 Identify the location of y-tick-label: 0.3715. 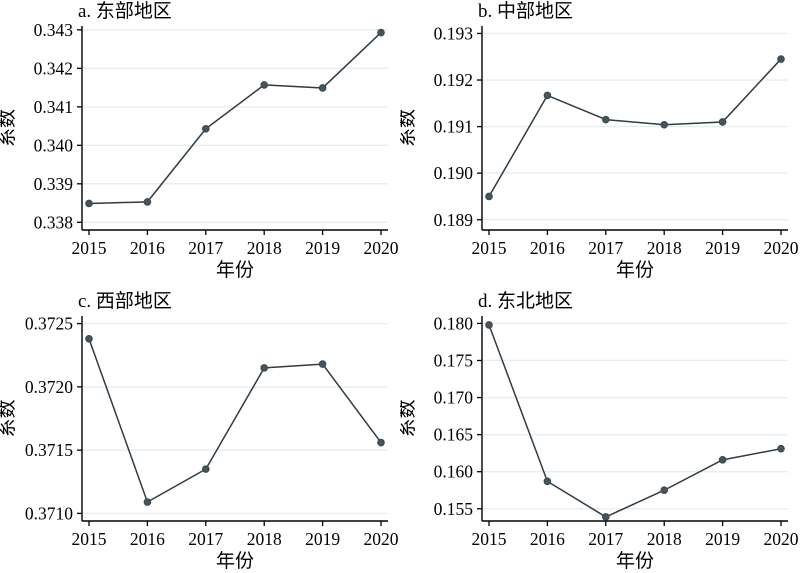
(49, 450).